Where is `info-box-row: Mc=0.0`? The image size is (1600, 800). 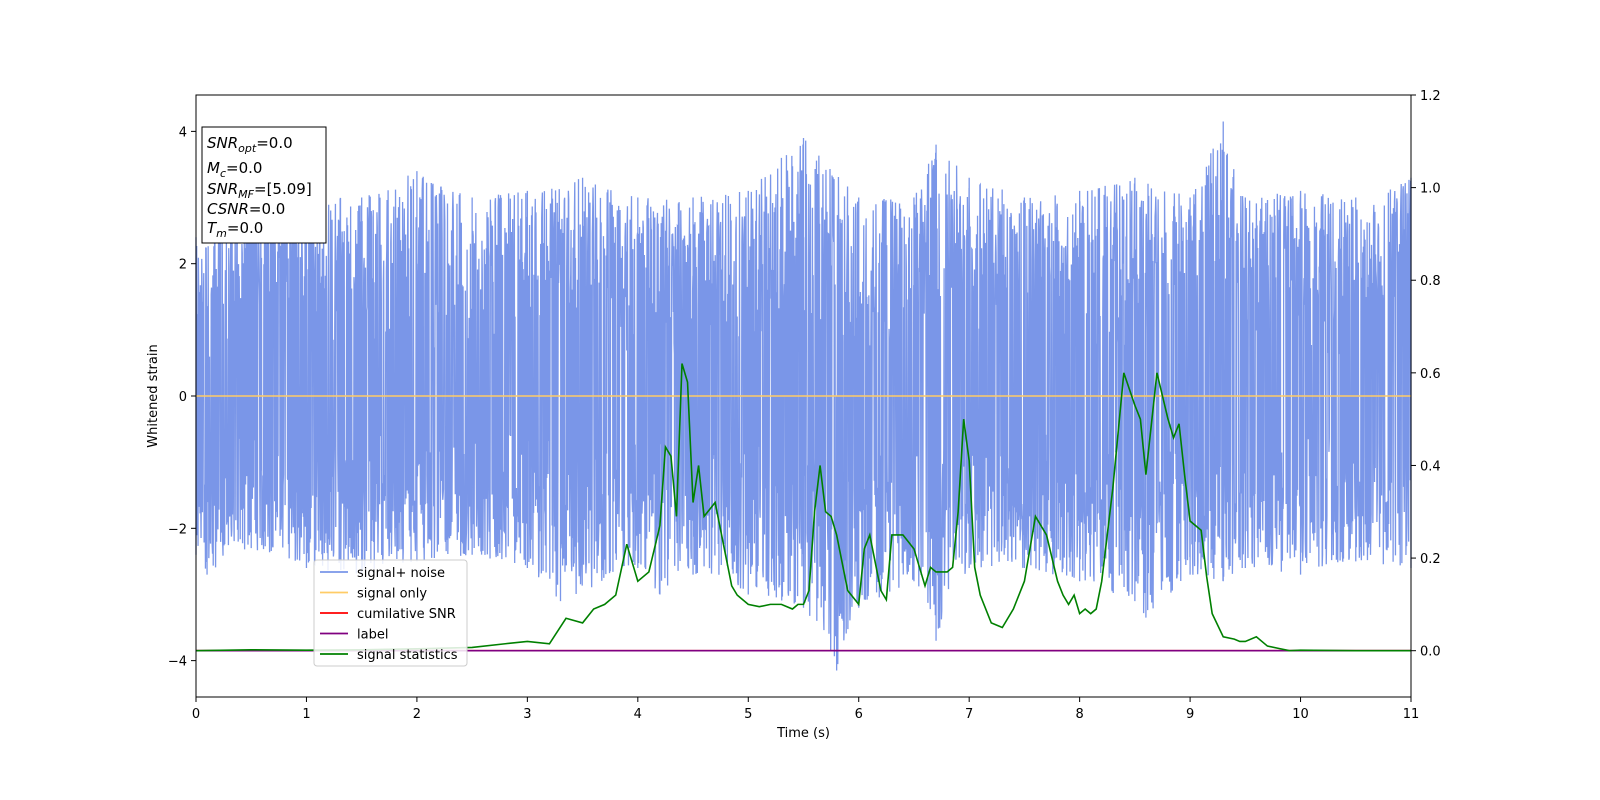
info-box-row: Mc=0.0 is located at coordinates (234, 169).